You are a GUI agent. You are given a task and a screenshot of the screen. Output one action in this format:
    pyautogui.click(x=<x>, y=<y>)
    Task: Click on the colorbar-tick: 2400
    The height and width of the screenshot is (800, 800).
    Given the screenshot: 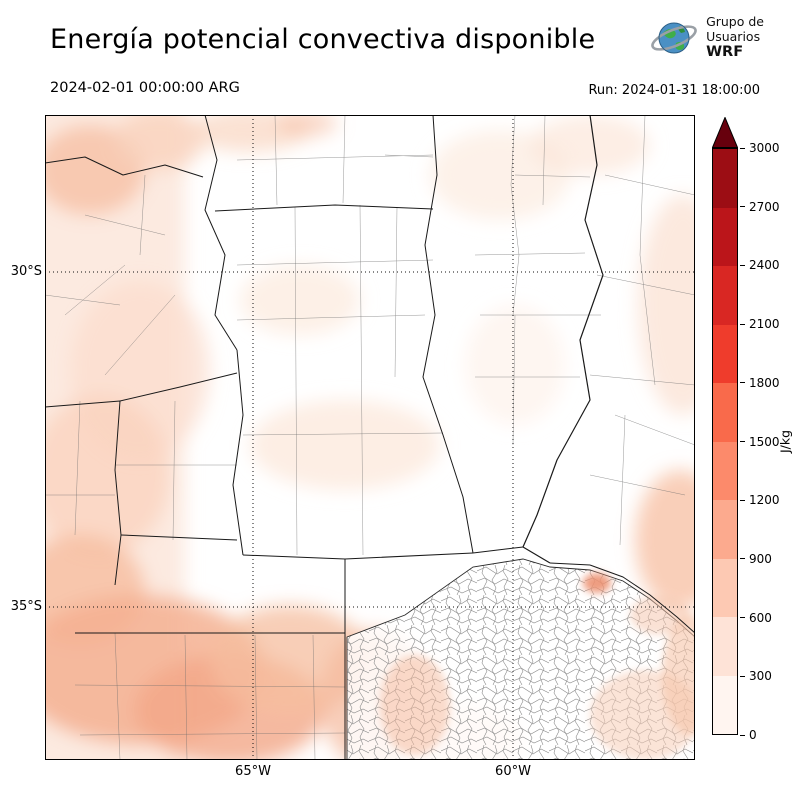 What is the action you would take?
    pyautogui.click(x=760, y=265)
    